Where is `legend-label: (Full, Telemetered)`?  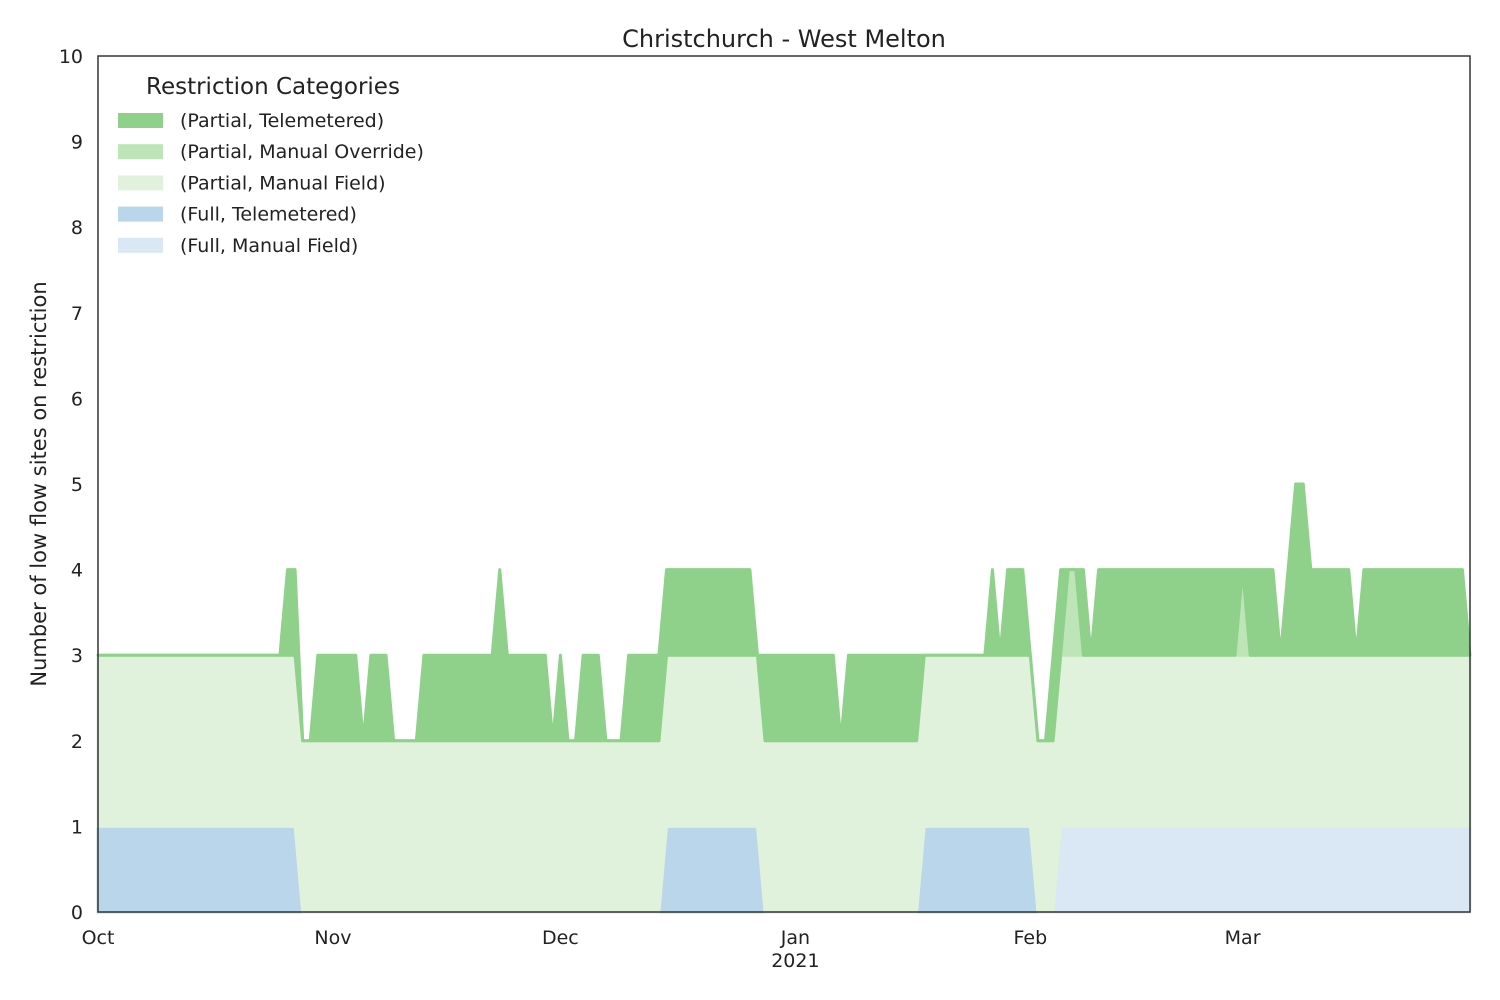 legend-label: (Full, Telemetered) is located at coordinates (268, 215).